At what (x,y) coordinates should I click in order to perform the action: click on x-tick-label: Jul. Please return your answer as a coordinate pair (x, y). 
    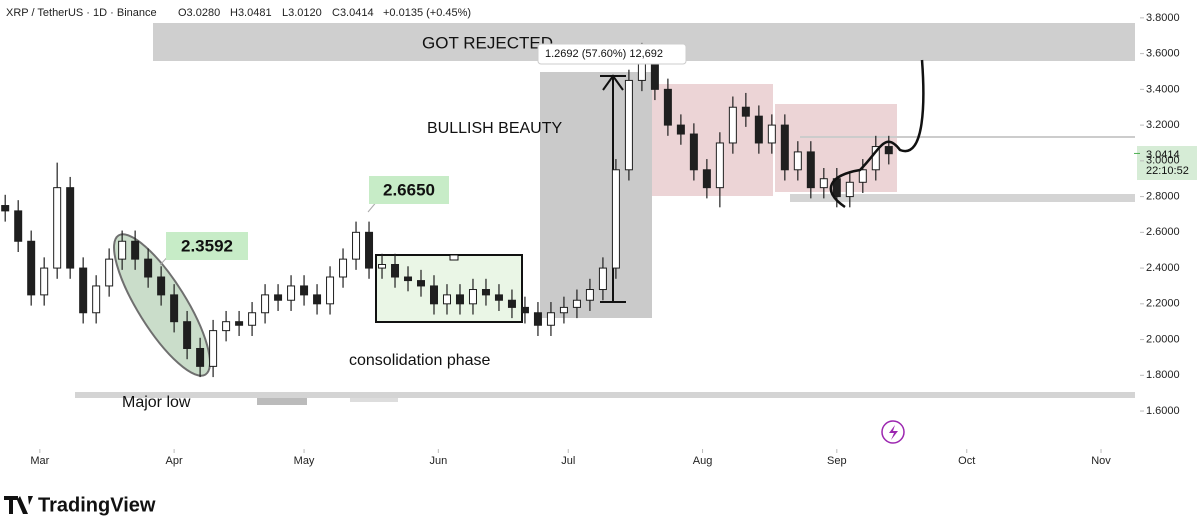
    Looking at the image, I should click on (568, 461).